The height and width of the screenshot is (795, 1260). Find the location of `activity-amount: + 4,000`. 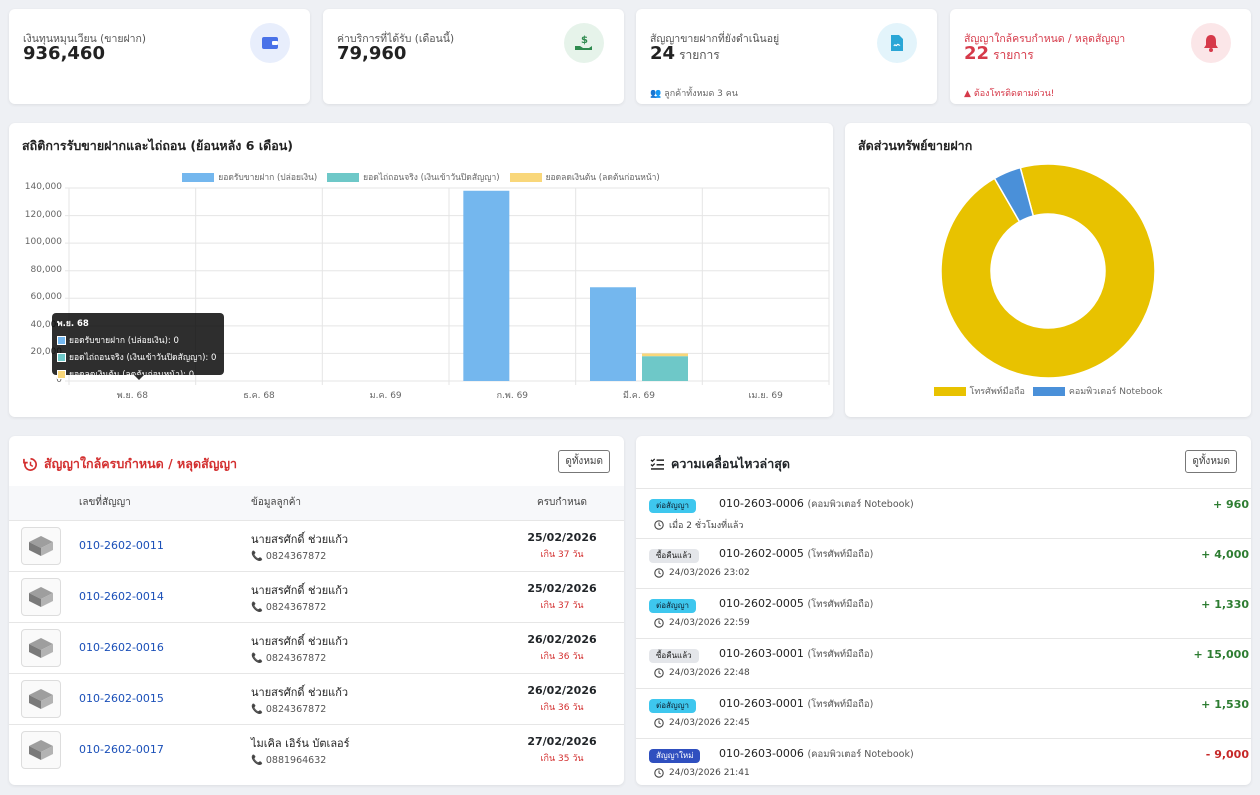

activity-amount: + 4,000 is located at coordinates (1225, 554).